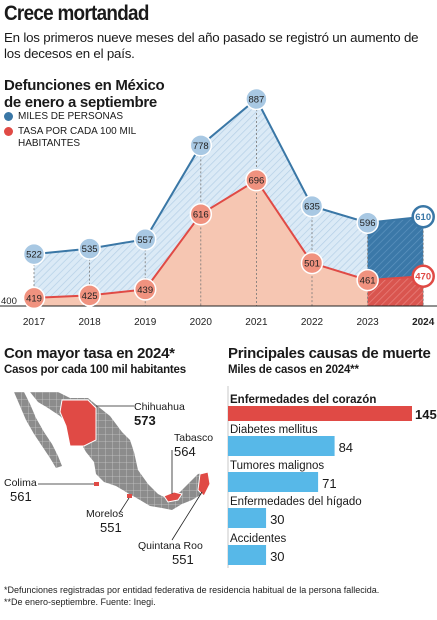  I want to click on footnote-2: **De enero-septiembre. Fuente: Inegi., so click(80, 602).